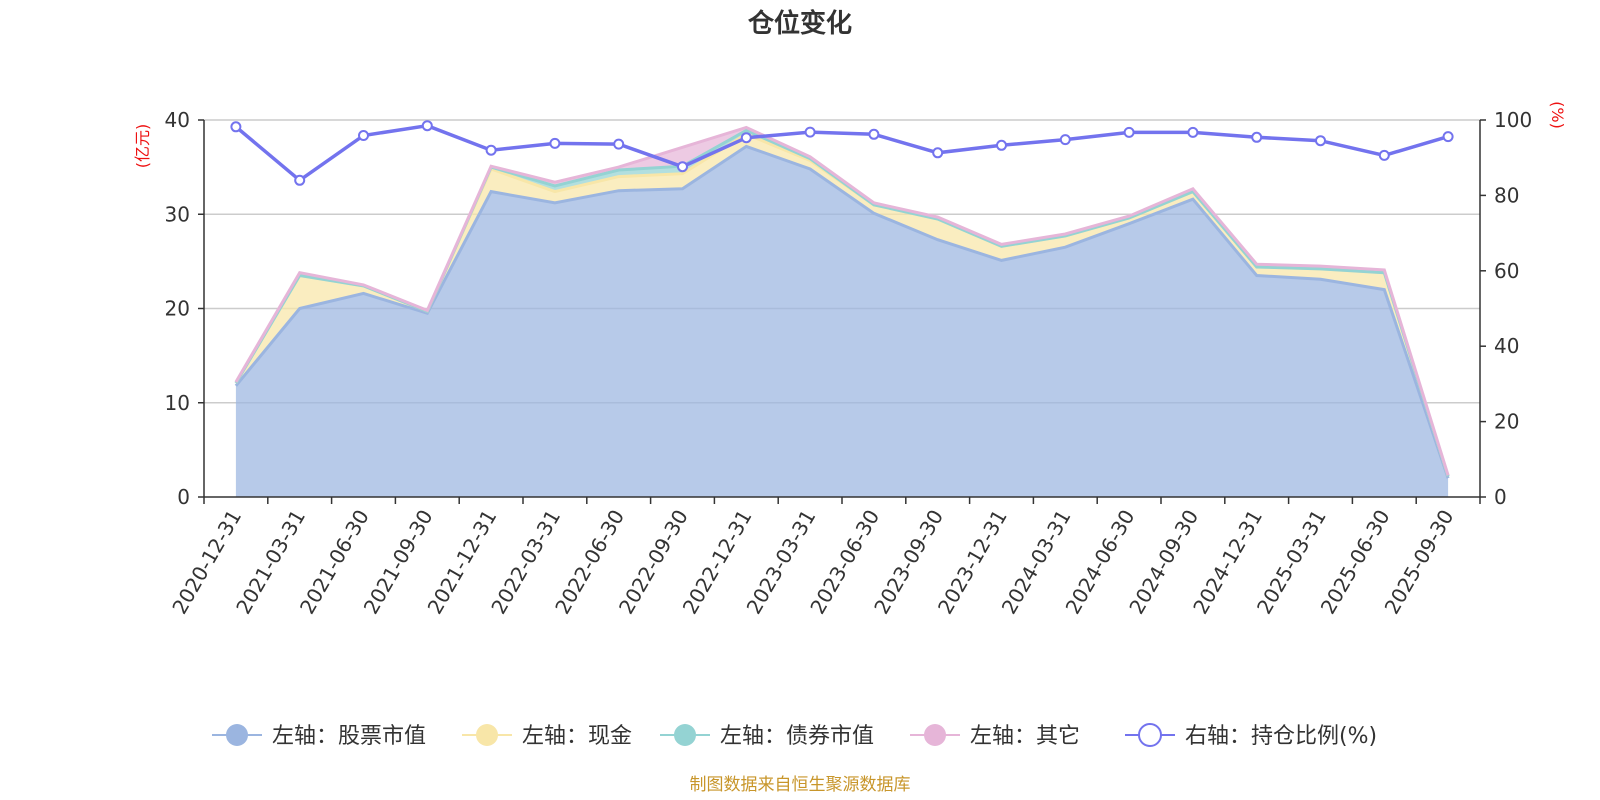 This screenshot has width=1600, height=800. What do you see at coordinates (177, 309) in the screenshot?
I see `left-tick-label: 20` at bounding box center [177, 309].